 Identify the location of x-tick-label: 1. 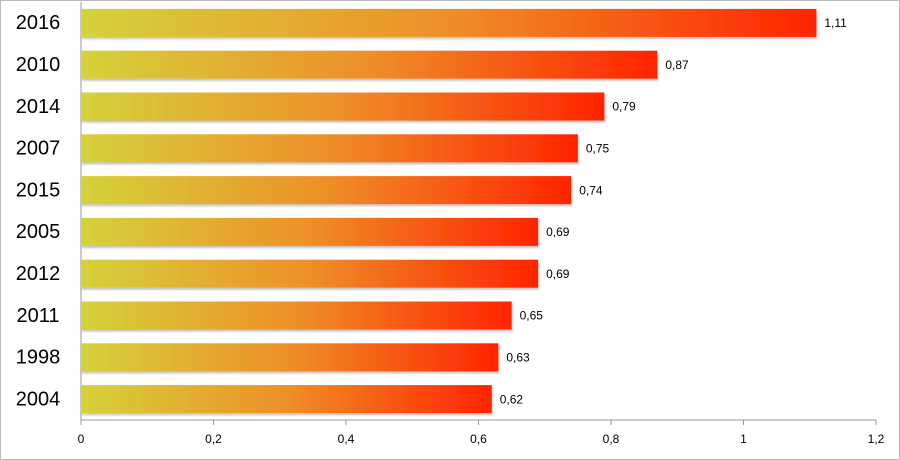
(743, 439).